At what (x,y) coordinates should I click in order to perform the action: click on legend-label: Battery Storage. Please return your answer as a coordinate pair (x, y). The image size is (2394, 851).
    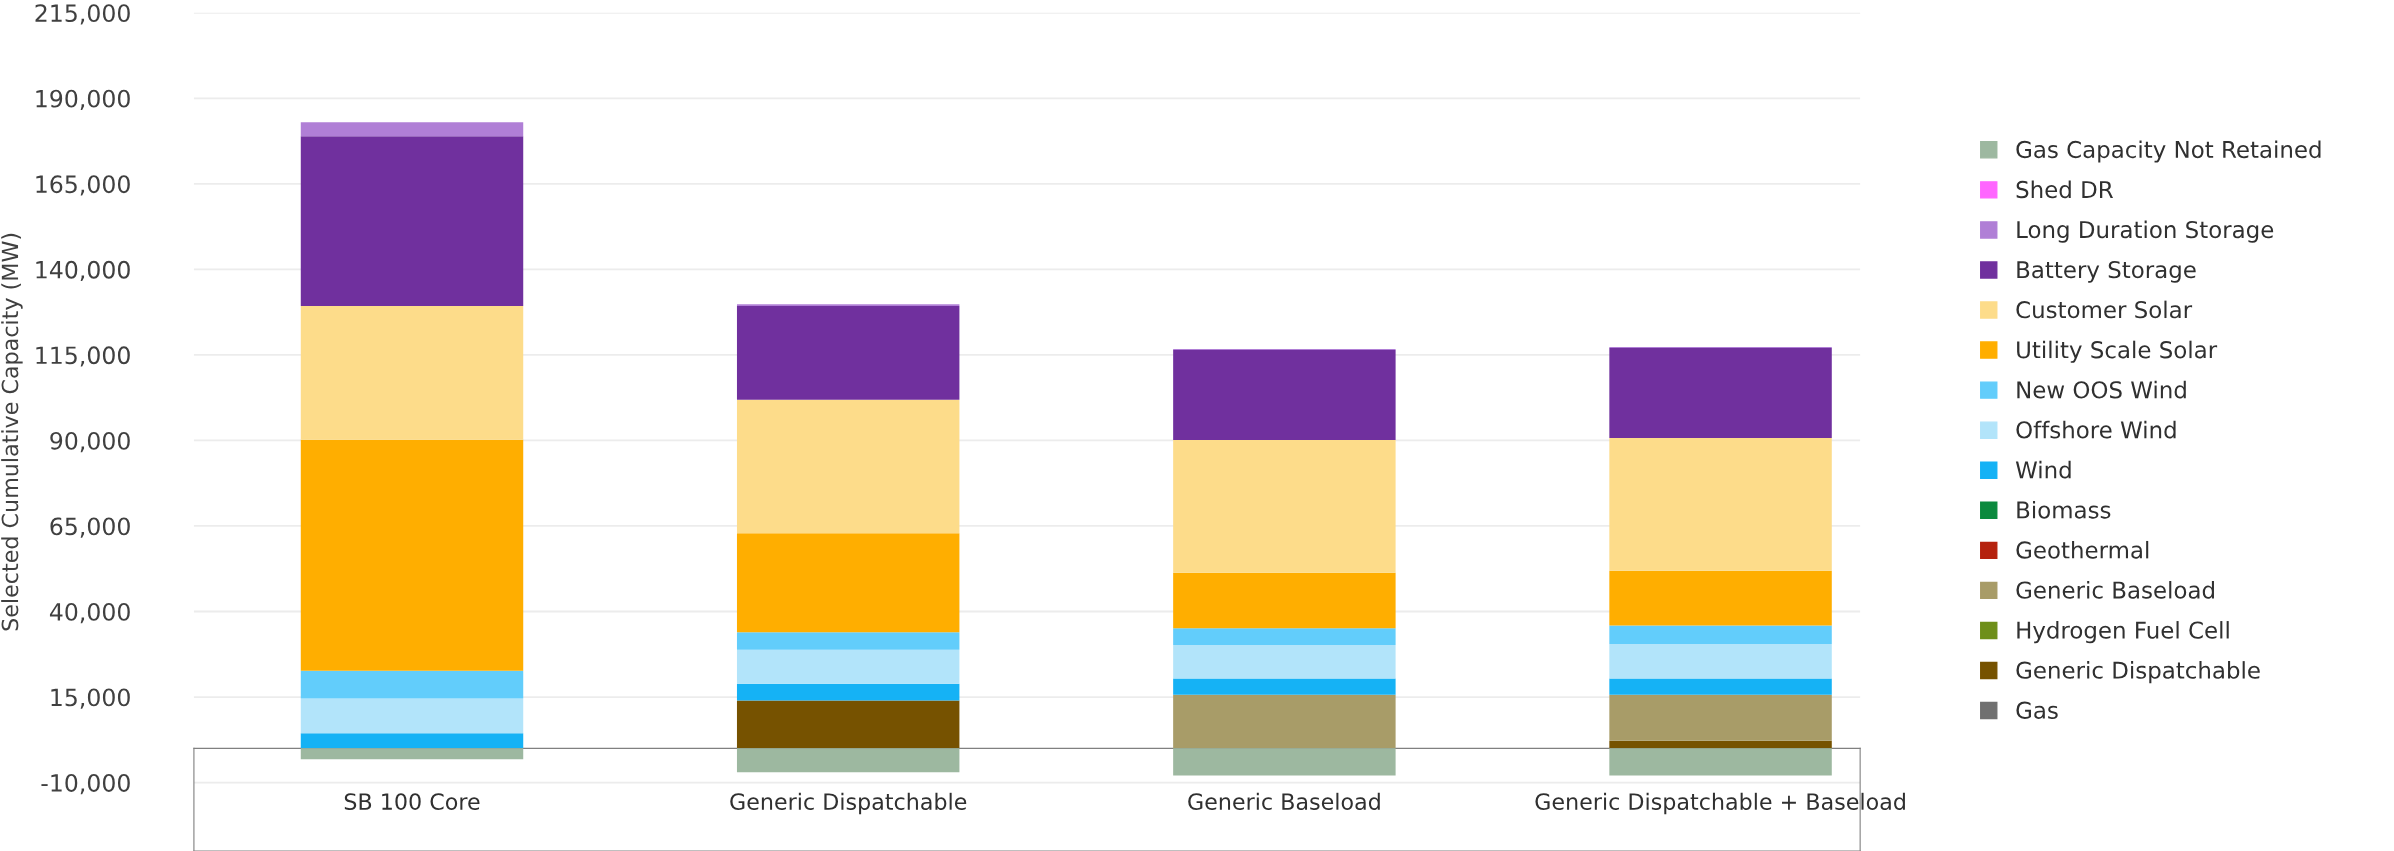
    Looking at the image, I should click on (2106, 271).